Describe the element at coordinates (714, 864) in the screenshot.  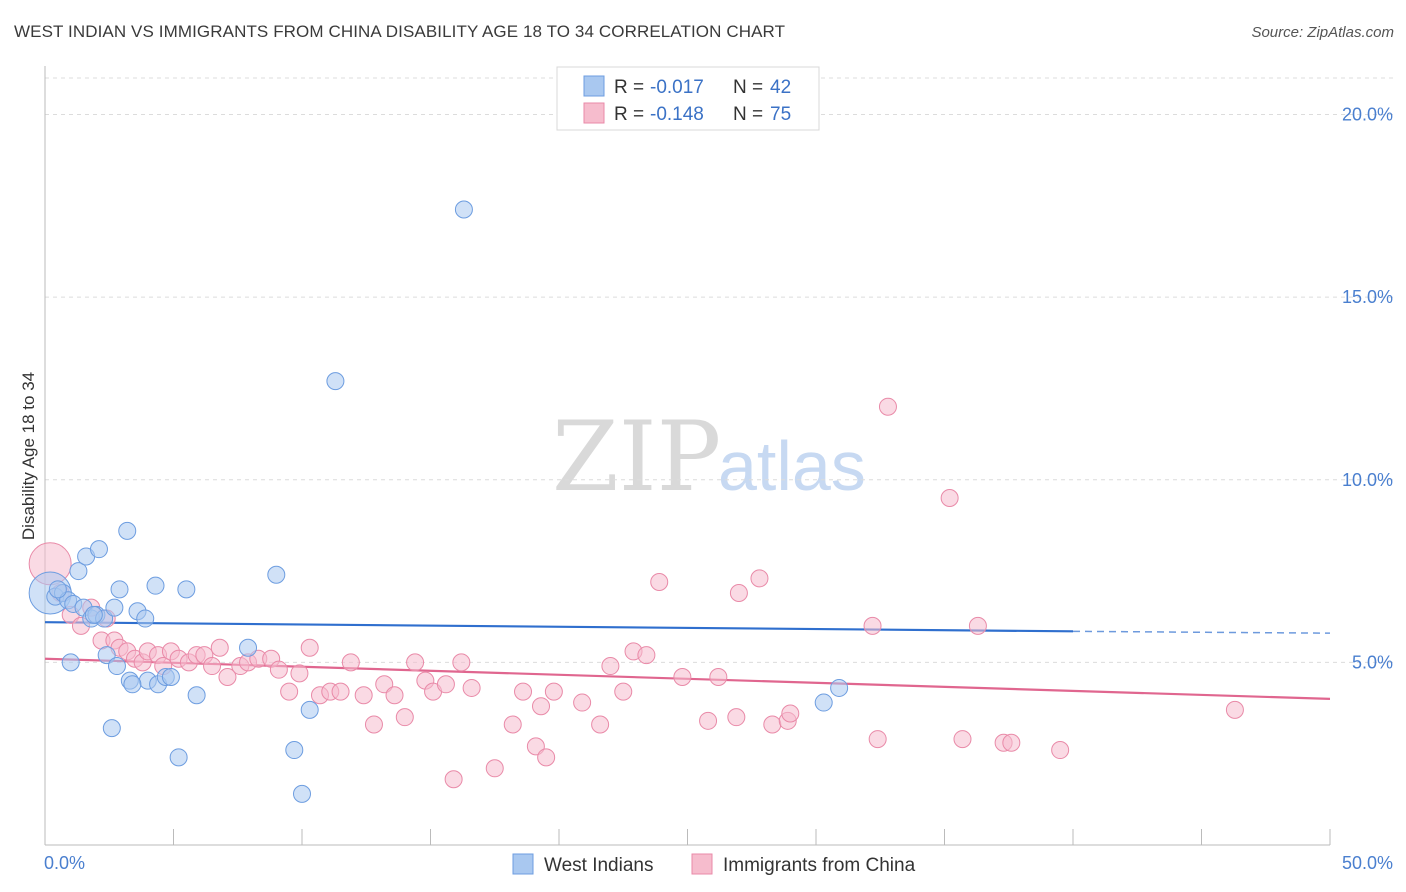
I see `series-legend: West Indians Immigrants from China` at that location.